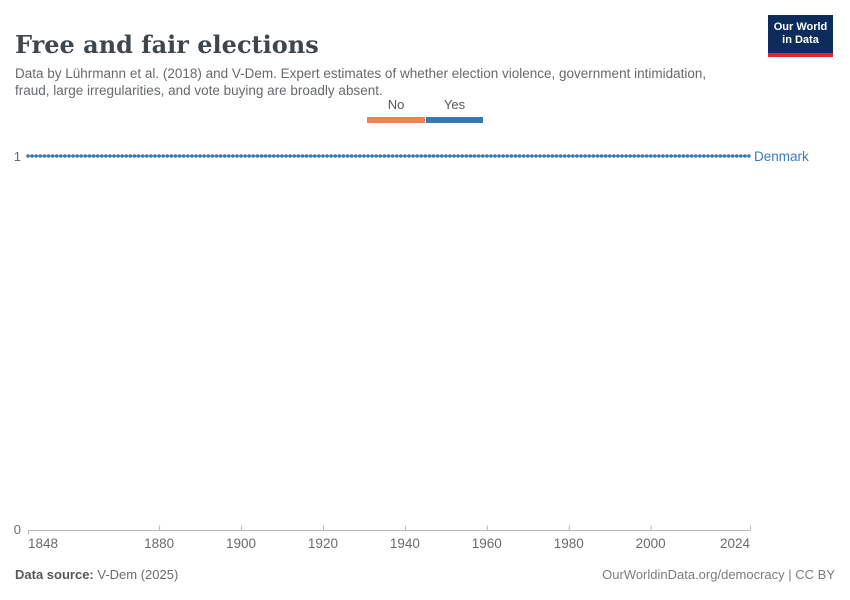 This screenshot has width=850, height=600. I want to click on data-source-label: Data source:, so click(54, 574).